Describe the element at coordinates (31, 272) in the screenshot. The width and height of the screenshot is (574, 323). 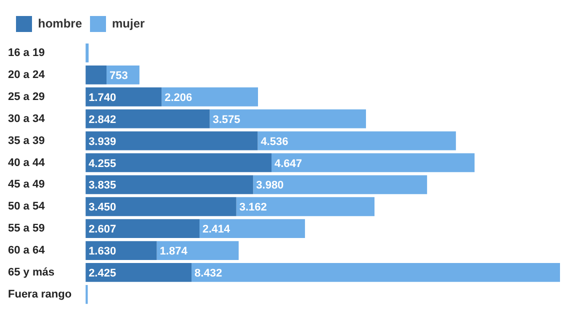
I see `y-tick-label: 65 y más` at that location.